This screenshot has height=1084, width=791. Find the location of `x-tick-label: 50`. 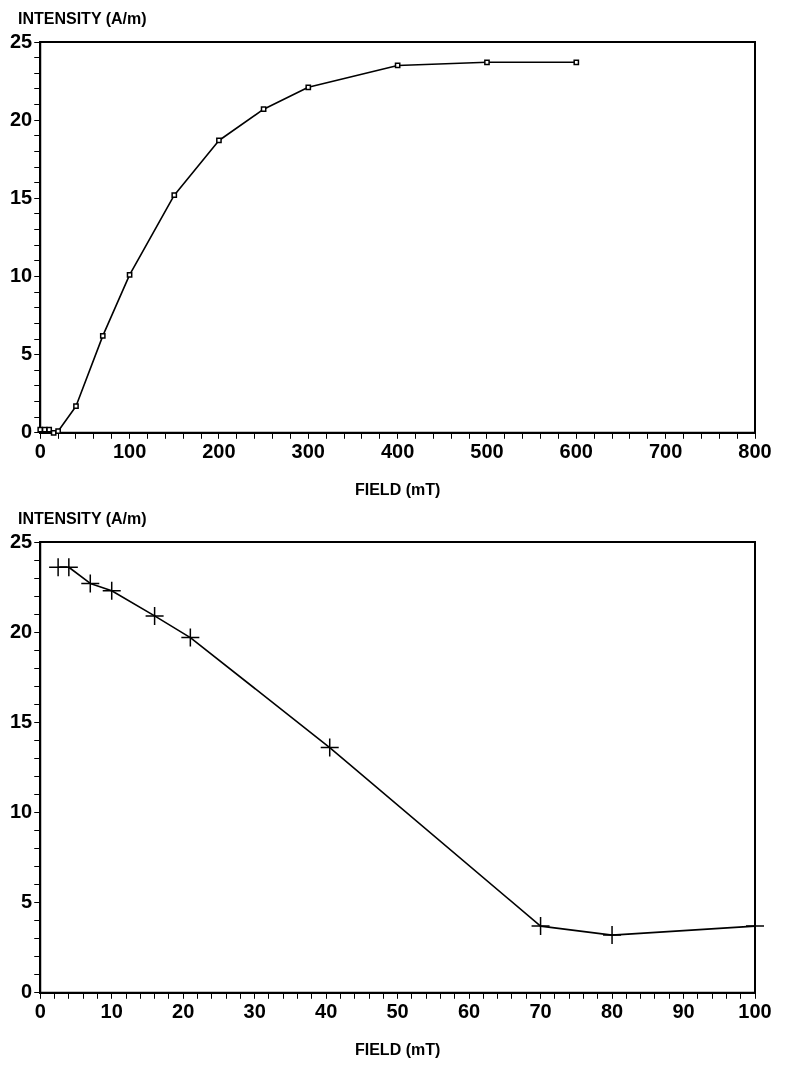

x-tick-label: 50 is located at coordinates (397, 1011).